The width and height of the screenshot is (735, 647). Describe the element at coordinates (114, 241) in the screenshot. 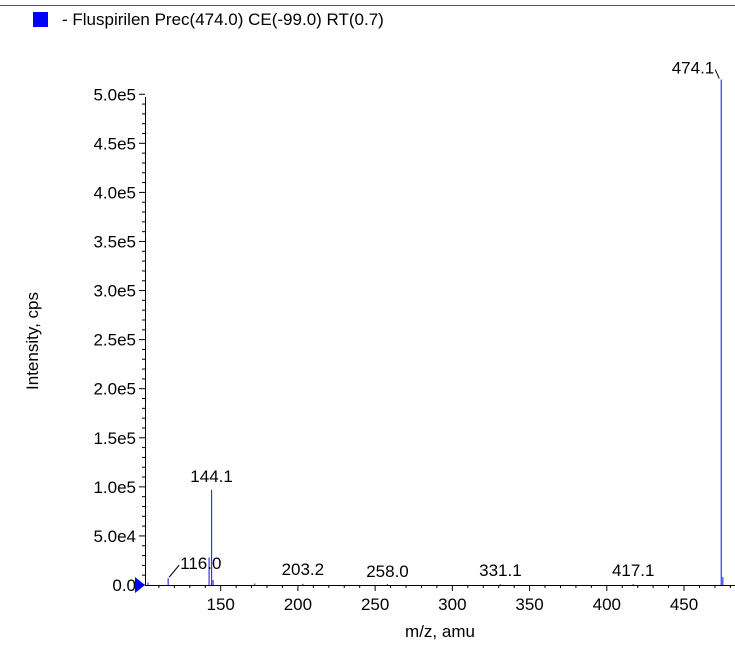

I see `y-tick-label: 3.5e5` at that location.